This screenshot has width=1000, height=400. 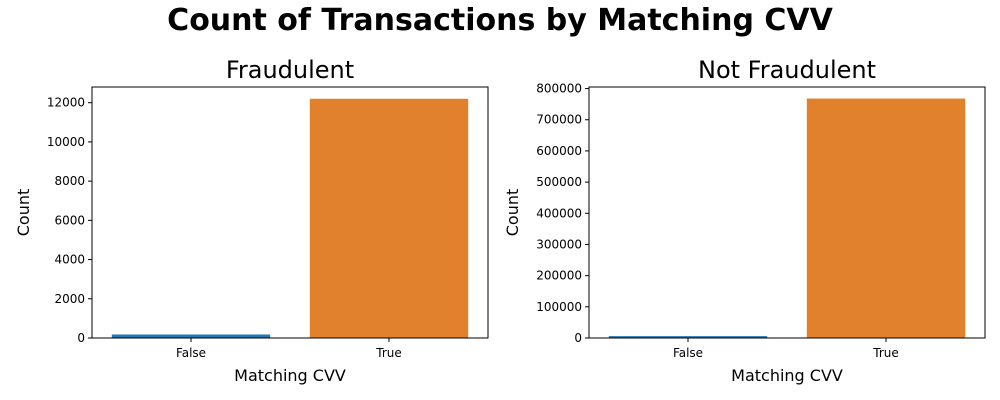 I want to click on panel-title: Not Fraudulent, so click(x=787, y=70).